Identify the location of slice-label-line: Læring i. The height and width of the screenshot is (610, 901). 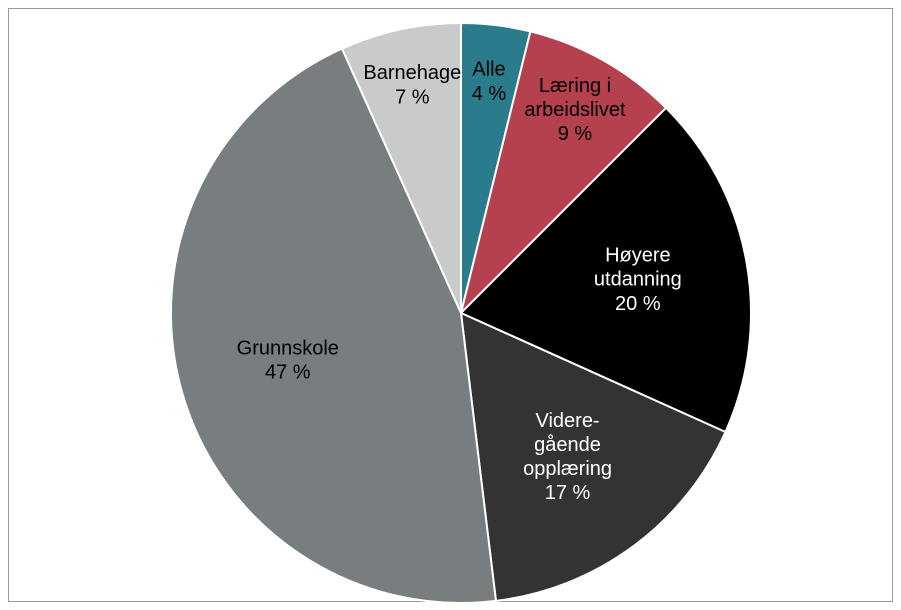
(575, 86).